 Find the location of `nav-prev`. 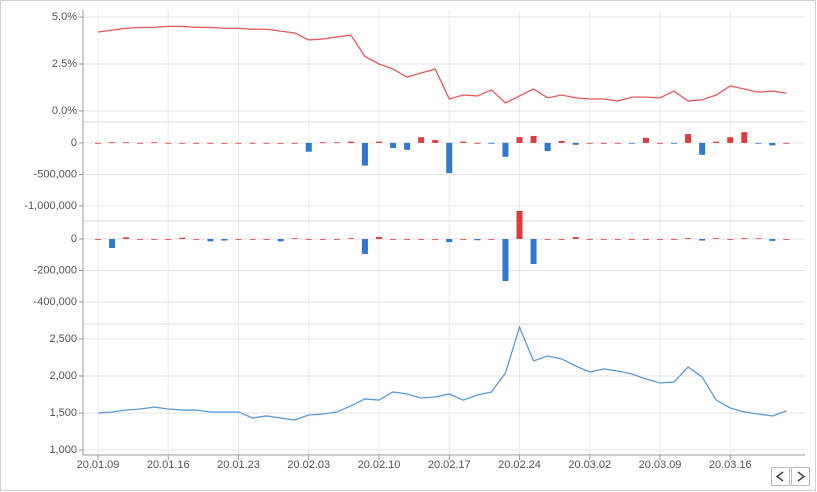

nav-prev is located at coordinates (780, 476).